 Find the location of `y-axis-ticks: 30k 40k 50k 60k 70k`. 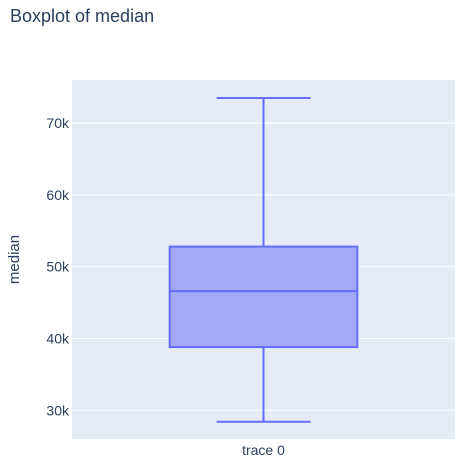

y-axis-ticks: 30k 40k 50k 60k 70k is located at coordinates (58, 266).